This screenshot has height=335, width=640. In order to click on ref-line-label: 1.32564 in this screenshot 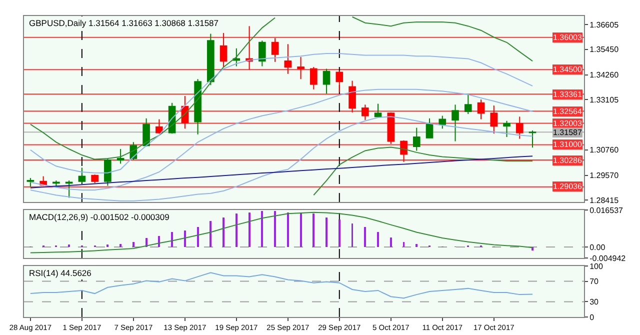, I will do `click(567, 111)`.